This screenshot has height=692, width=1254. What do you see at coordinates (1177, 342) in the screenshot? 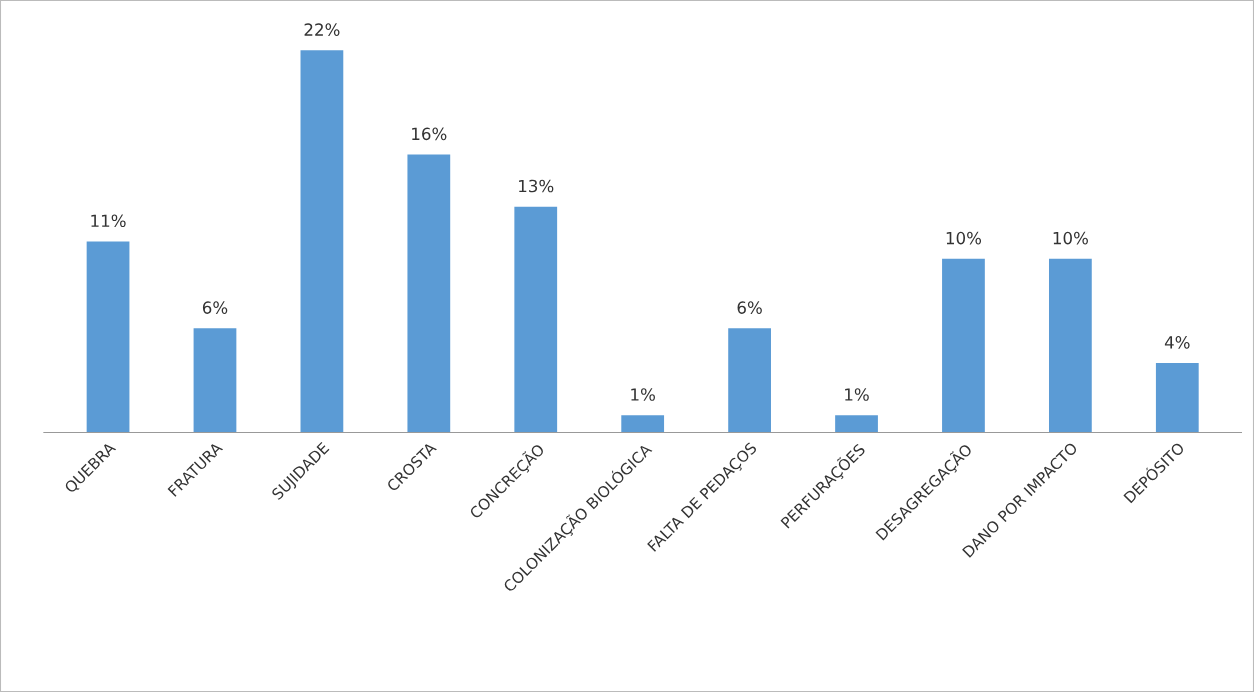
I see `data-label: 4%` at bounding box center [1177, 342].